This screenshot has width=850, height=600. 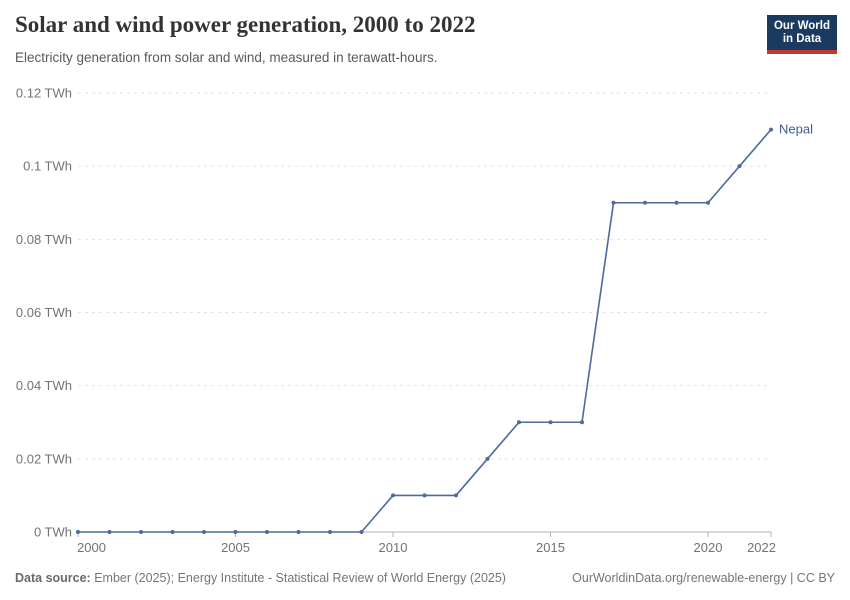 What do you see at coordinates (91, 547) in the screenshot?
I see `x-tick-label: 2000` at bounding box center [91, 547].